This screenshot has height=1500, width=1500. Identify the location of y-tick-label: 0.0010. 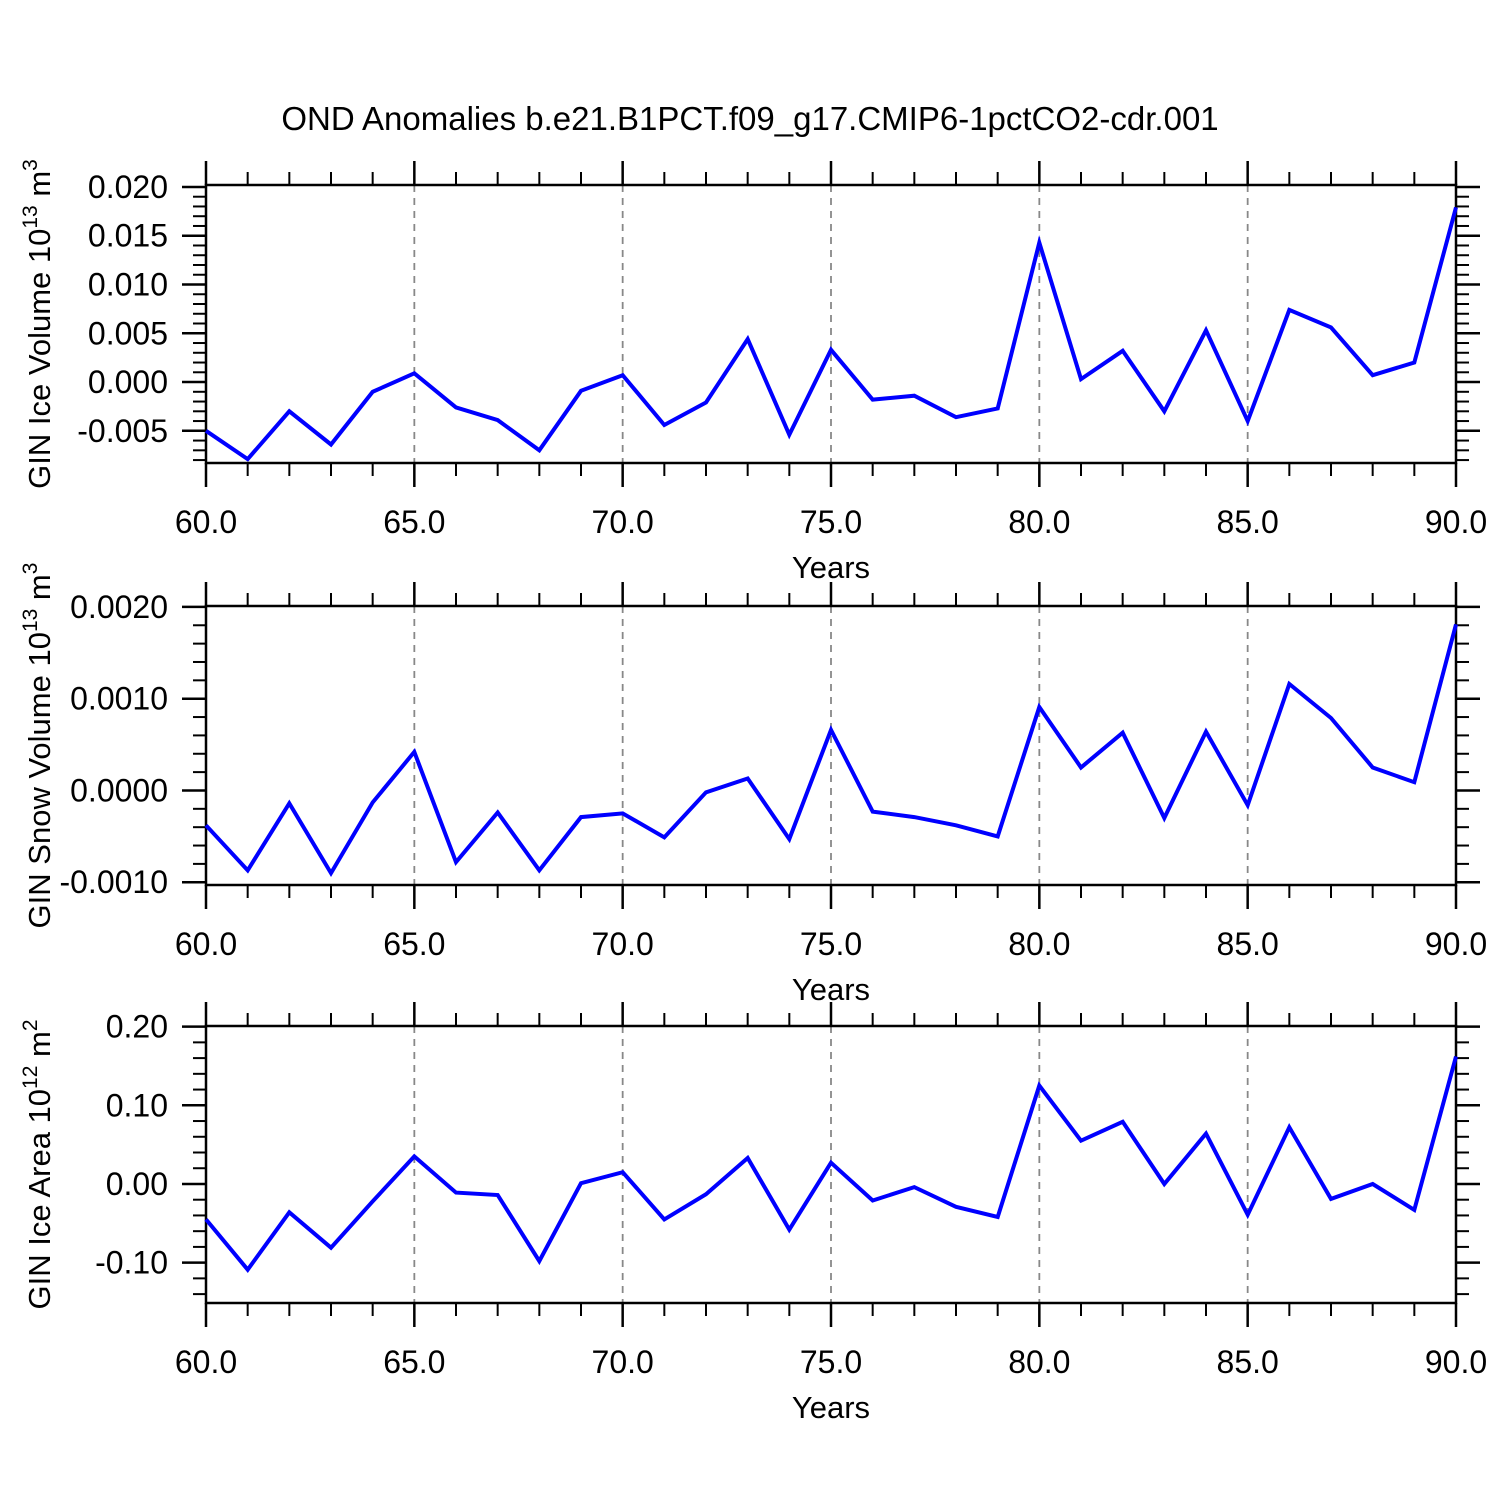
(119, 699).